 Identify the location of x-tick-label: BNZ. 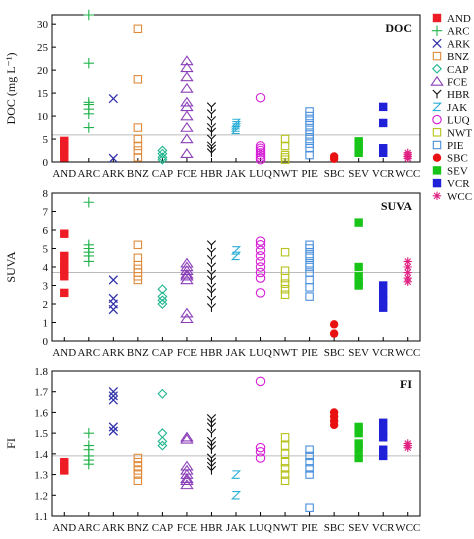
(138, 353).